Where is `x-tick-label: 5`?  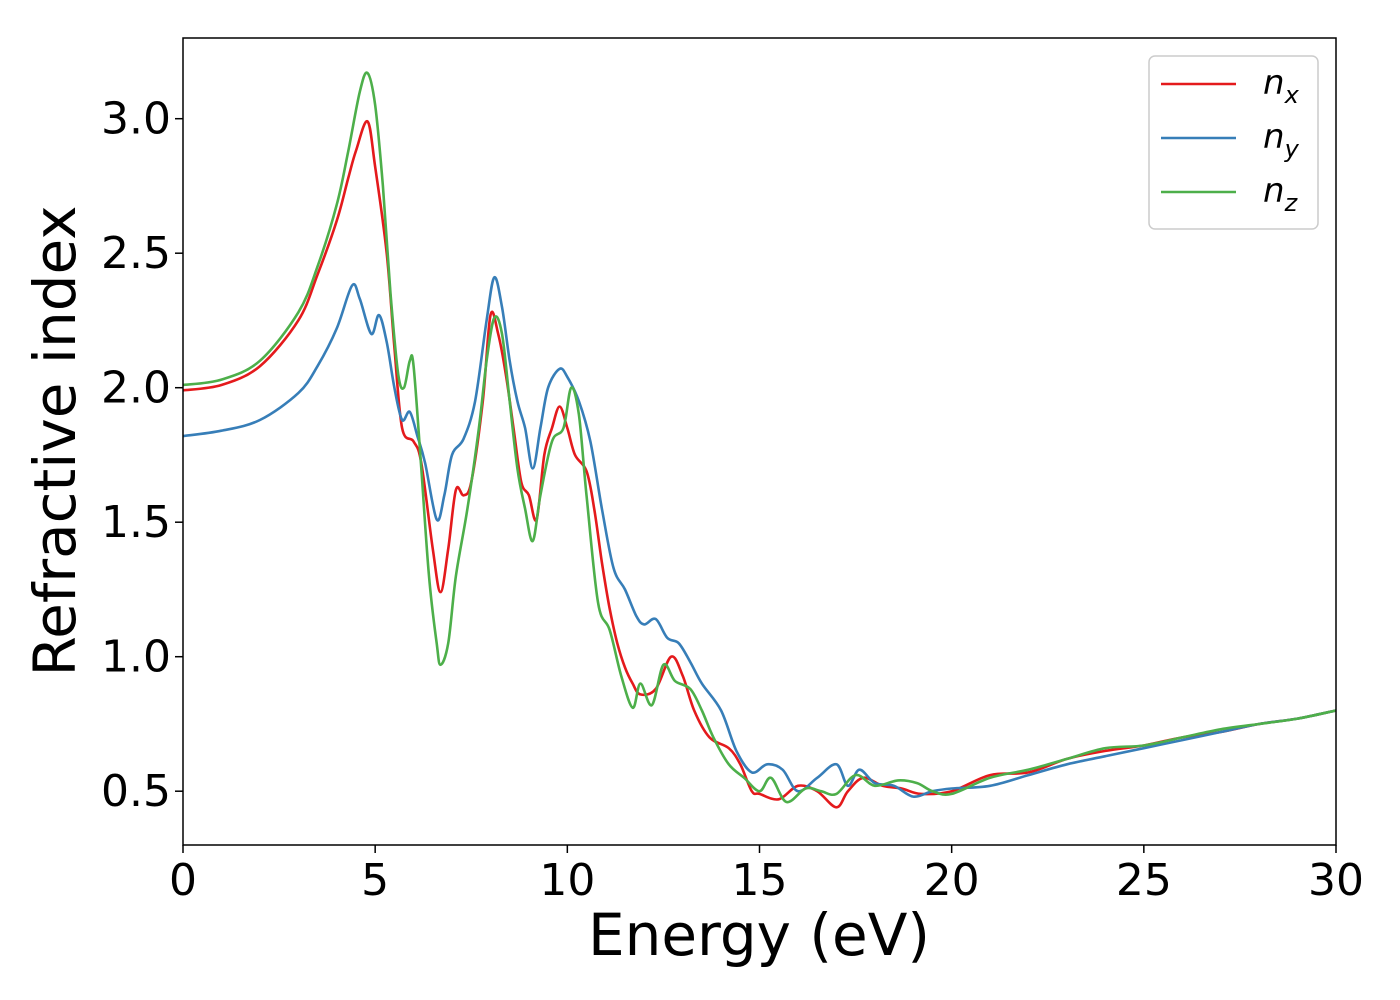
x-tick-label: 5 is located at coordinates (375, 880).